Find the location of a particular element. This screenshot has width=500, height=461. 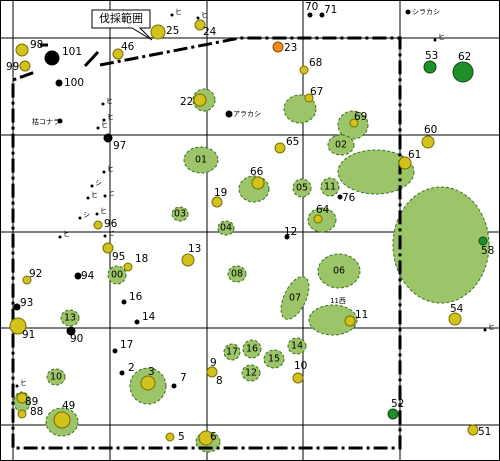

tree-label: 18 is located at coordinates (141, 259).